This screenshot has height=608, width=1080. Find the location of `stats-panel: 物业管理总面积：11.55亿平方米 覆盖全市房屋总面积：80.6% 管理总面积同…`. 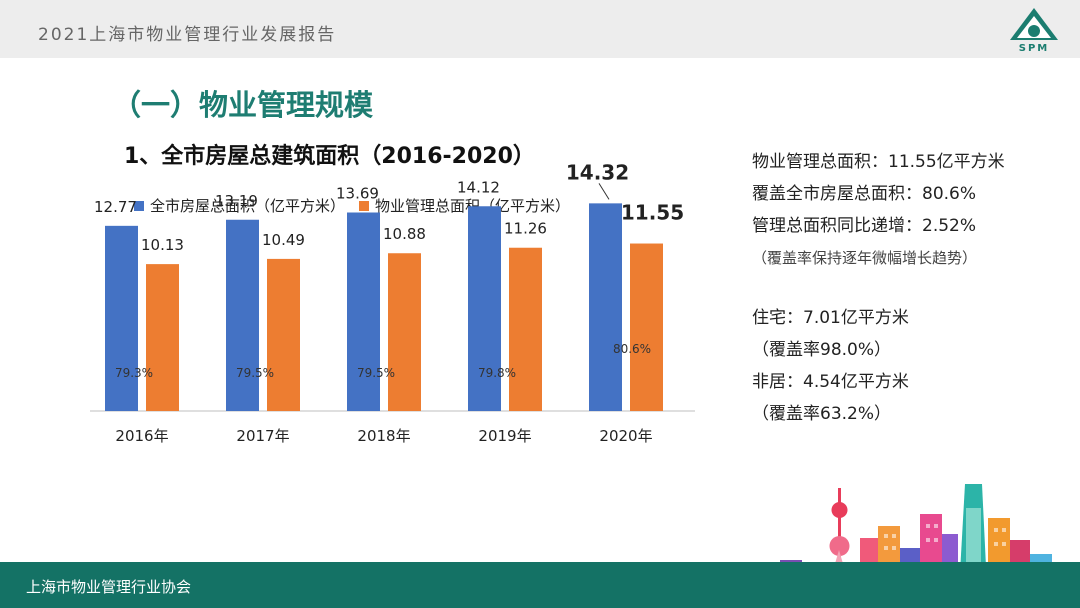

stats-panel: 物业管理总面积：11.55亿平方米 覆盖全市房屋总面积：80.6% 管理总面积同… is located at coordinates (912, 288).